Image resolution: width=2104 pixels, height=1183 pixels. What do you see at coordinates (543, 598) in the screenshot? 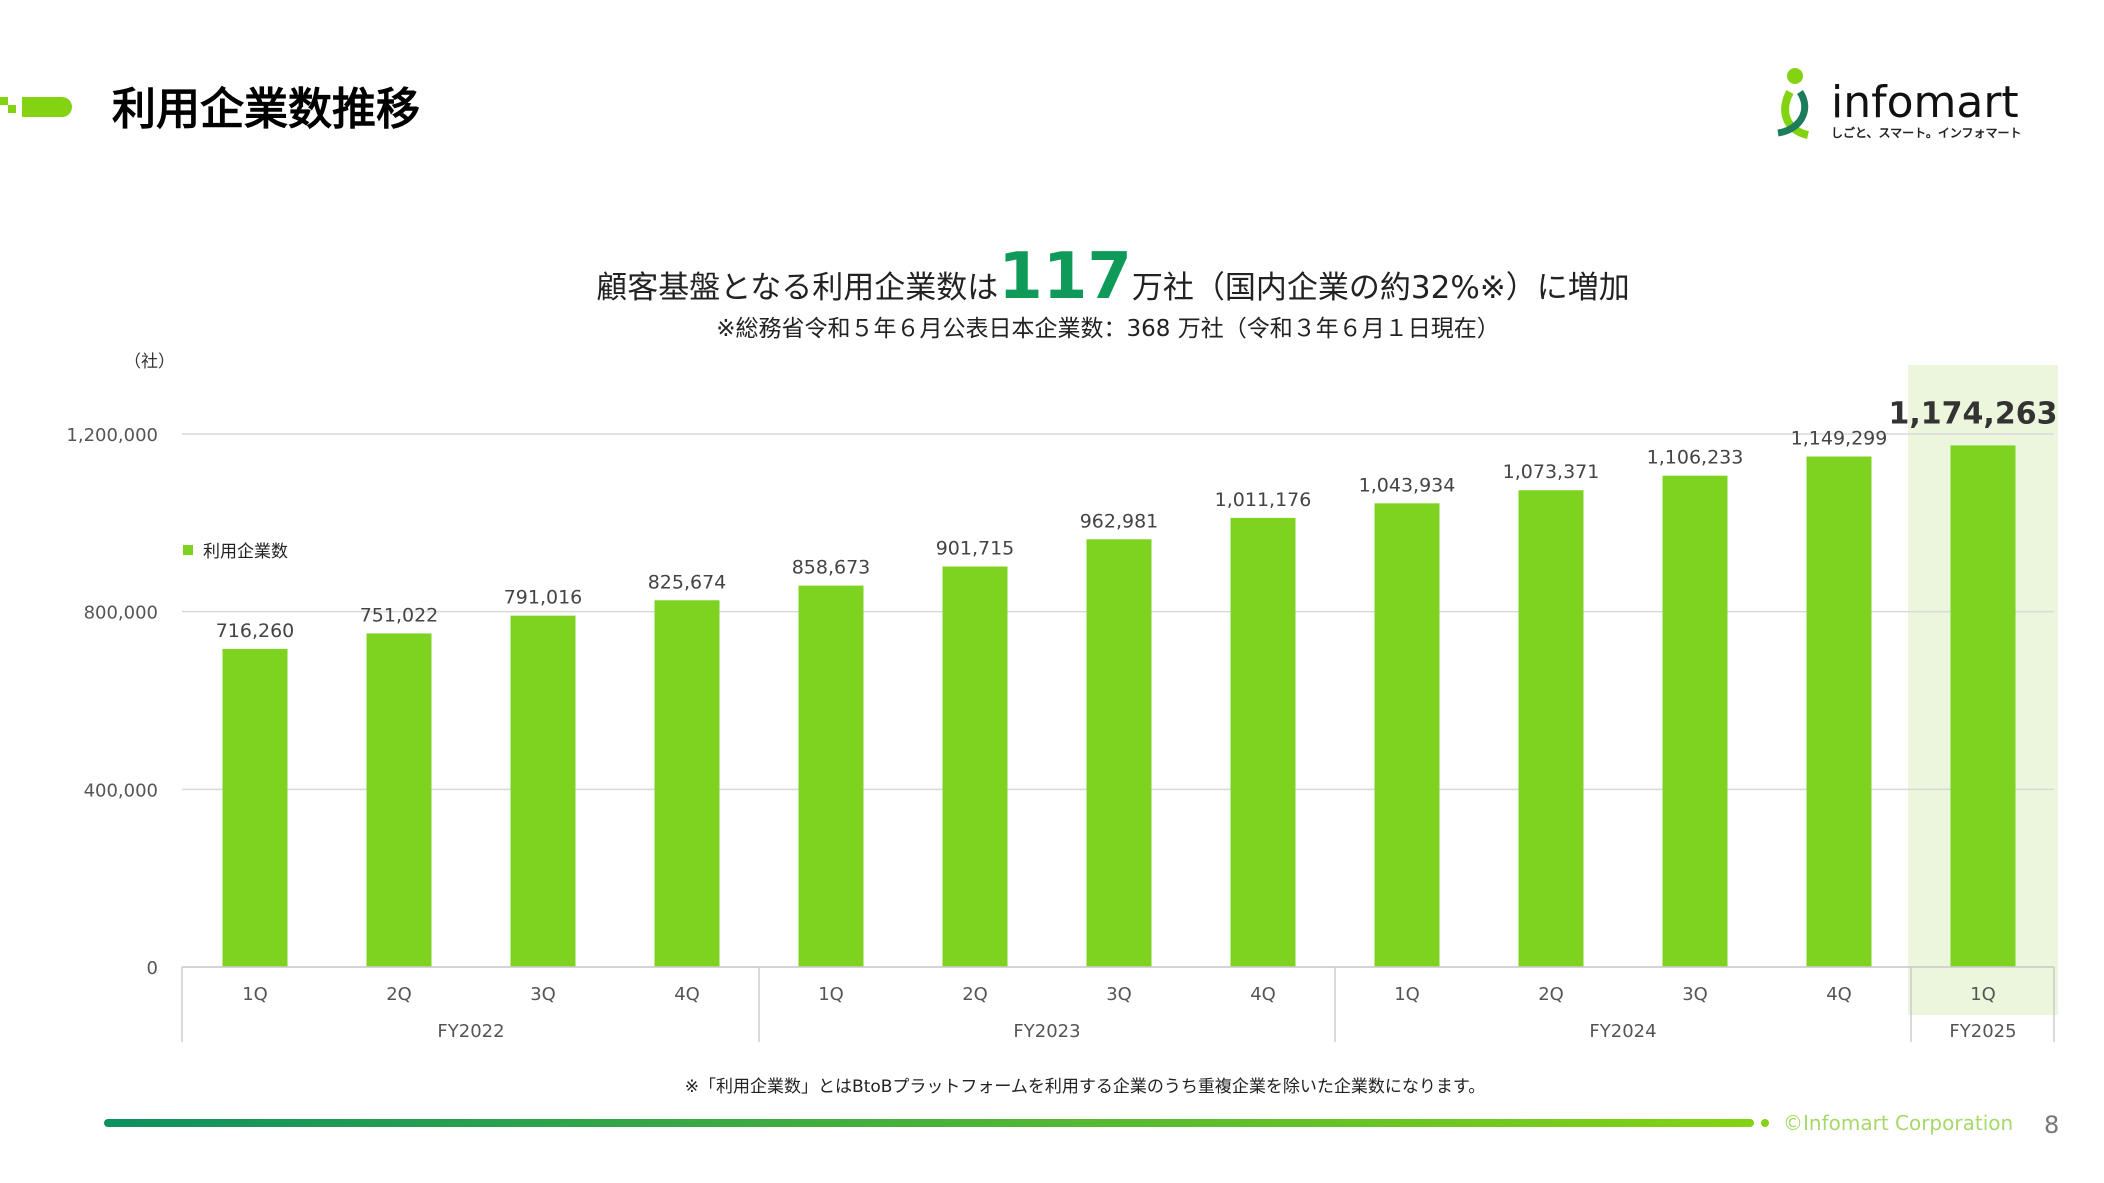
I see `data-label: 791,016` at bounding box center [543, 598].